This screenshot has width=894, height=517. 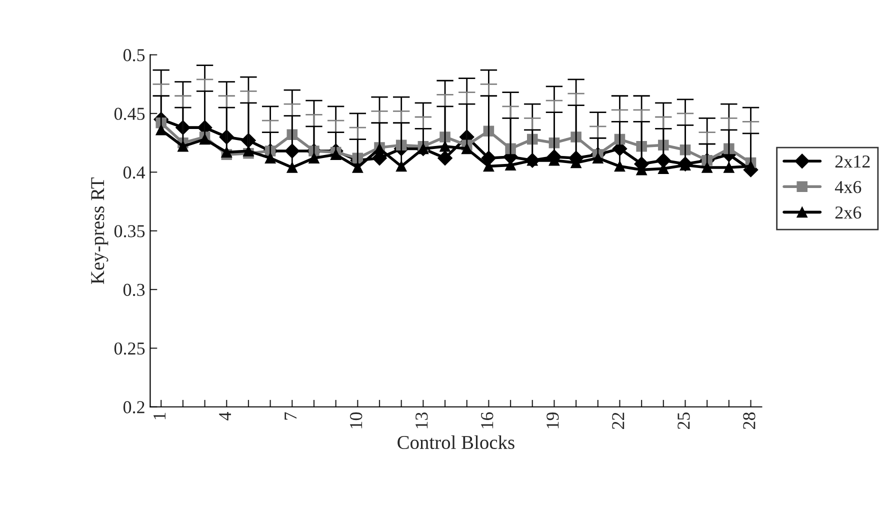 I want to click on x-tick-label: 19, so click(x=552, y=420).